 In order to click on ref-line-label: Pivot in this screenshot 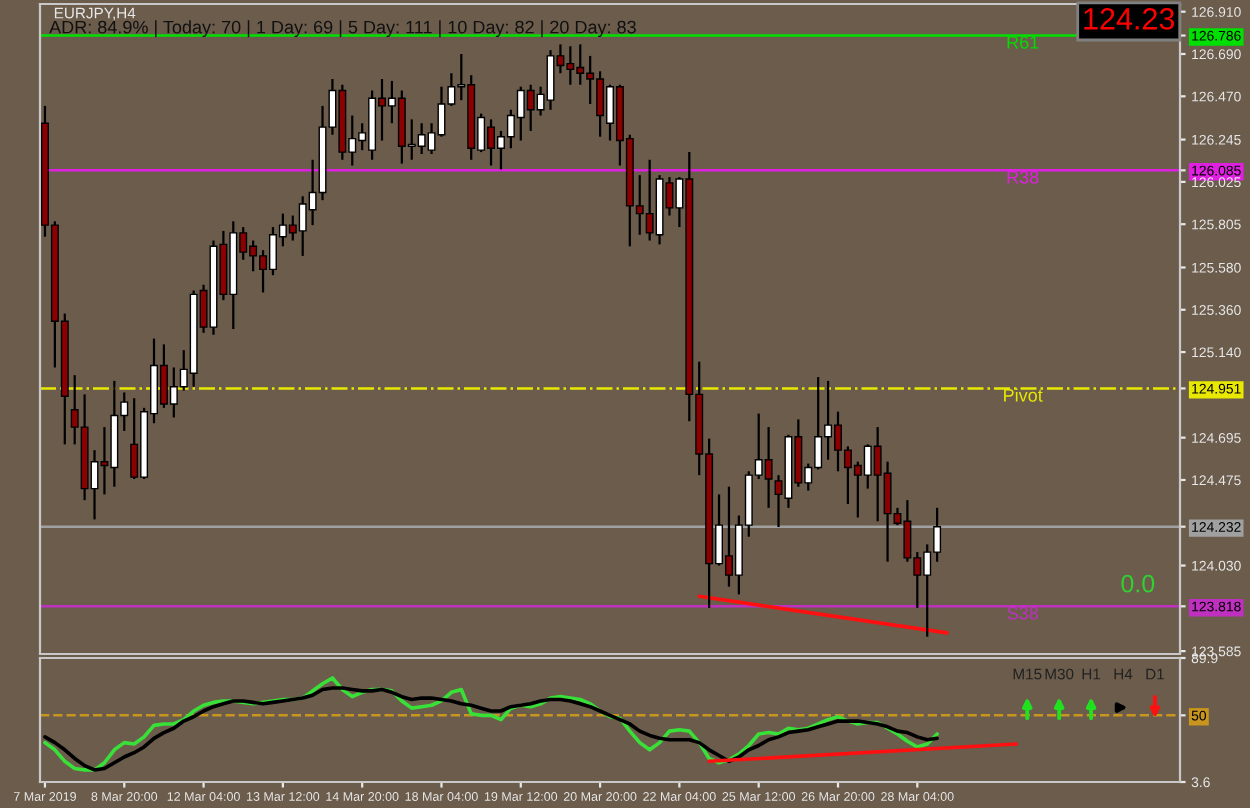, I will do `click(1023, 395)`.